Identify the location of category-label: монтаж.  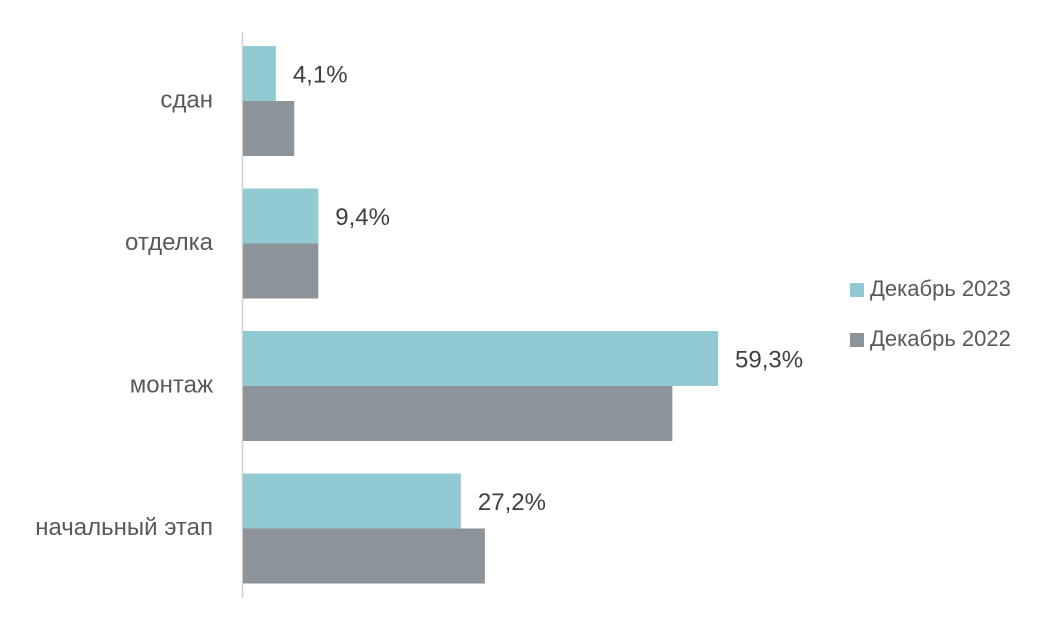
(171, 384).